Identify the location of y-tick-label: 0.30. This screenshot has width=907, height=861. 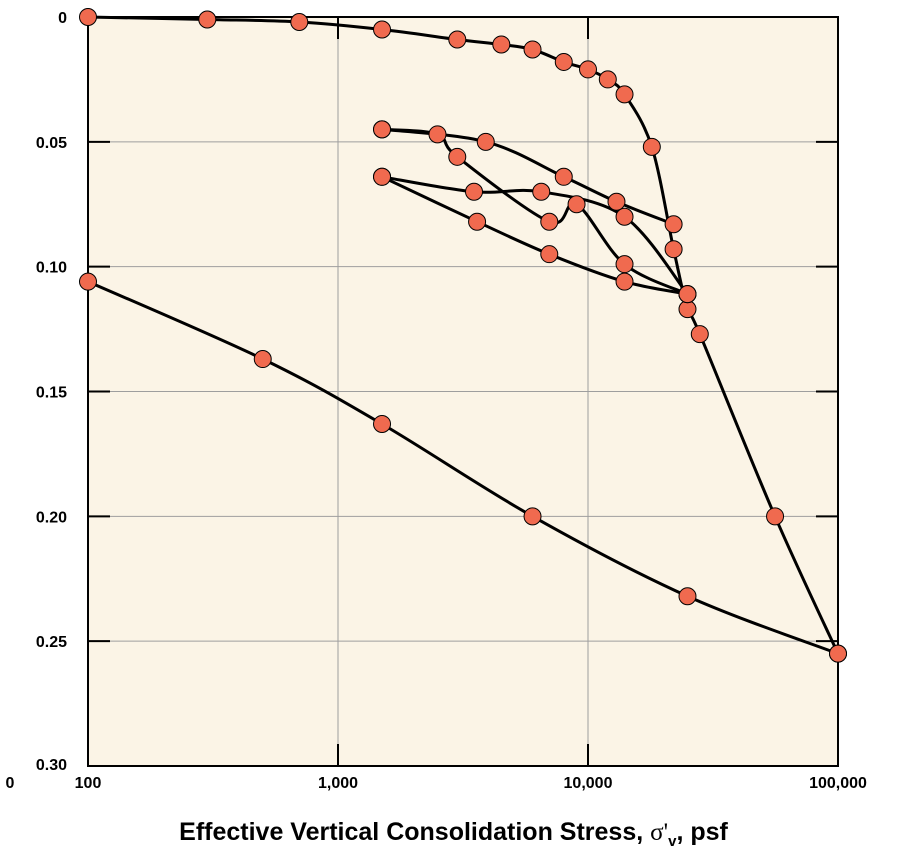
(51, 765).